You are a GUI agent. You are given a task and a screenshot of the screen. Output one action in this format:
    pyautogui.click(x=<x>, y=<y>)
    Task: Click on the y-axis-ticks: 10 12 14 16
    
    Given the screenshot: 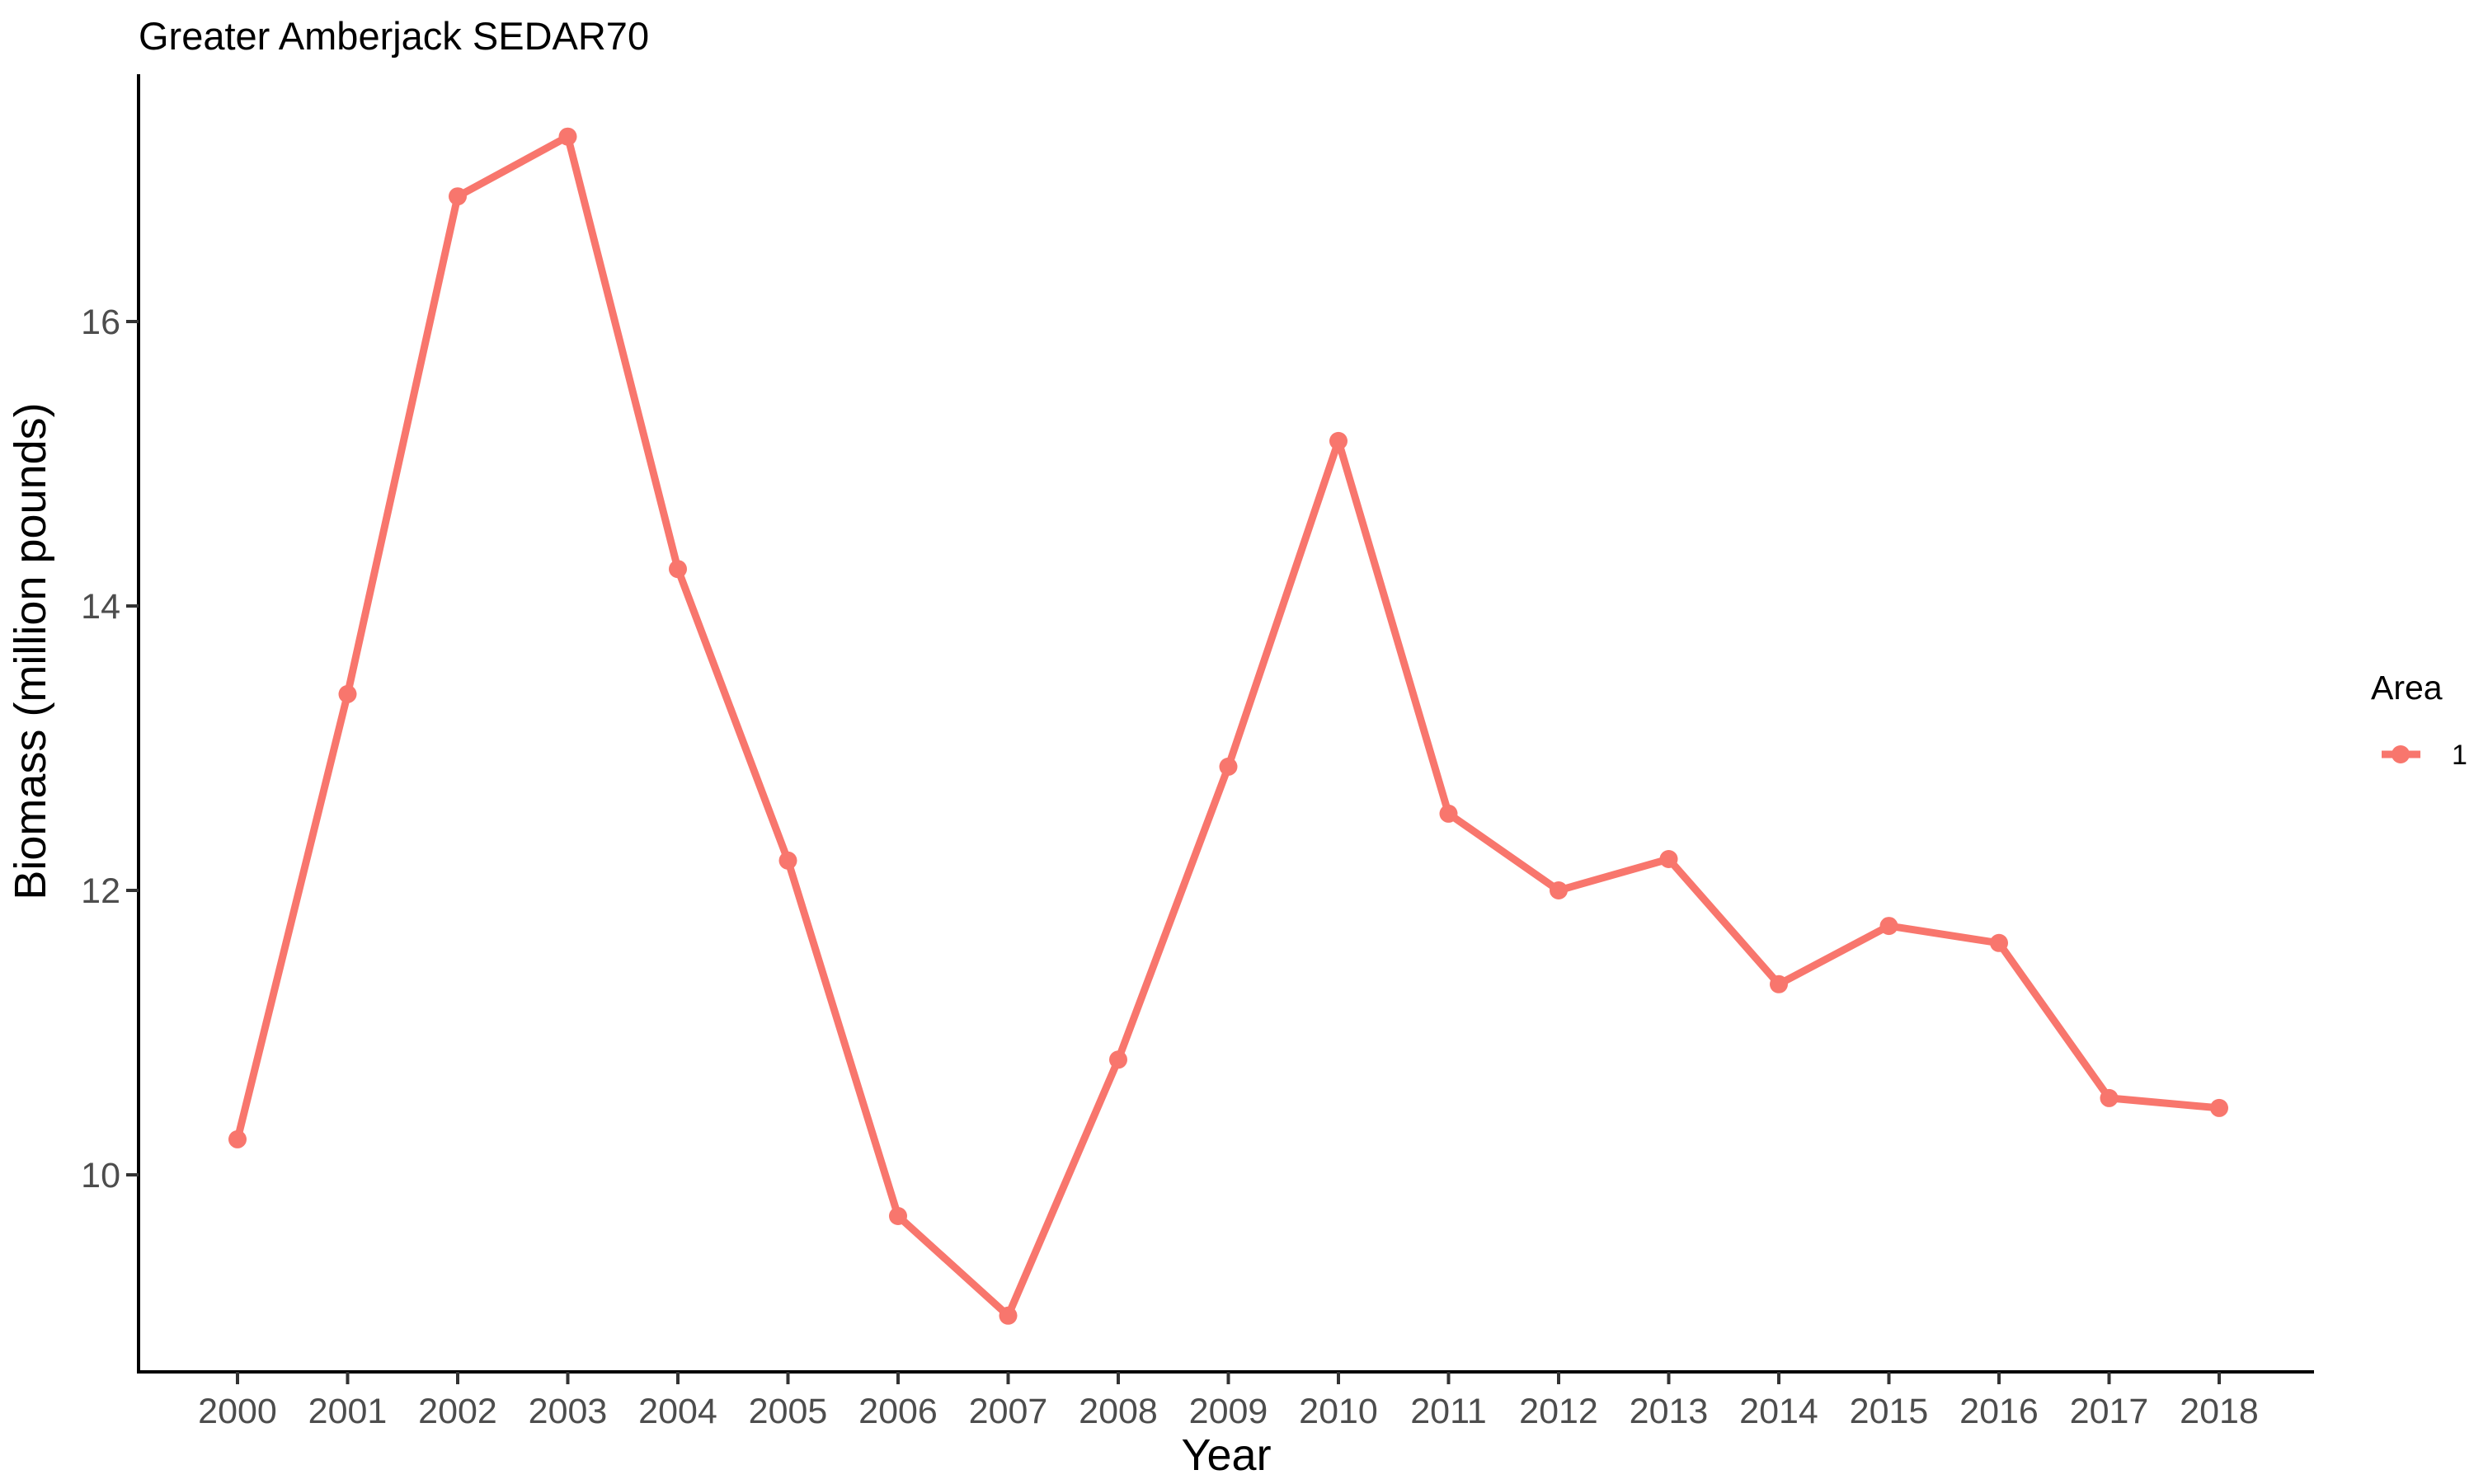 What is the action you would take?
    pyautogui.click(x=110, y=749)
    